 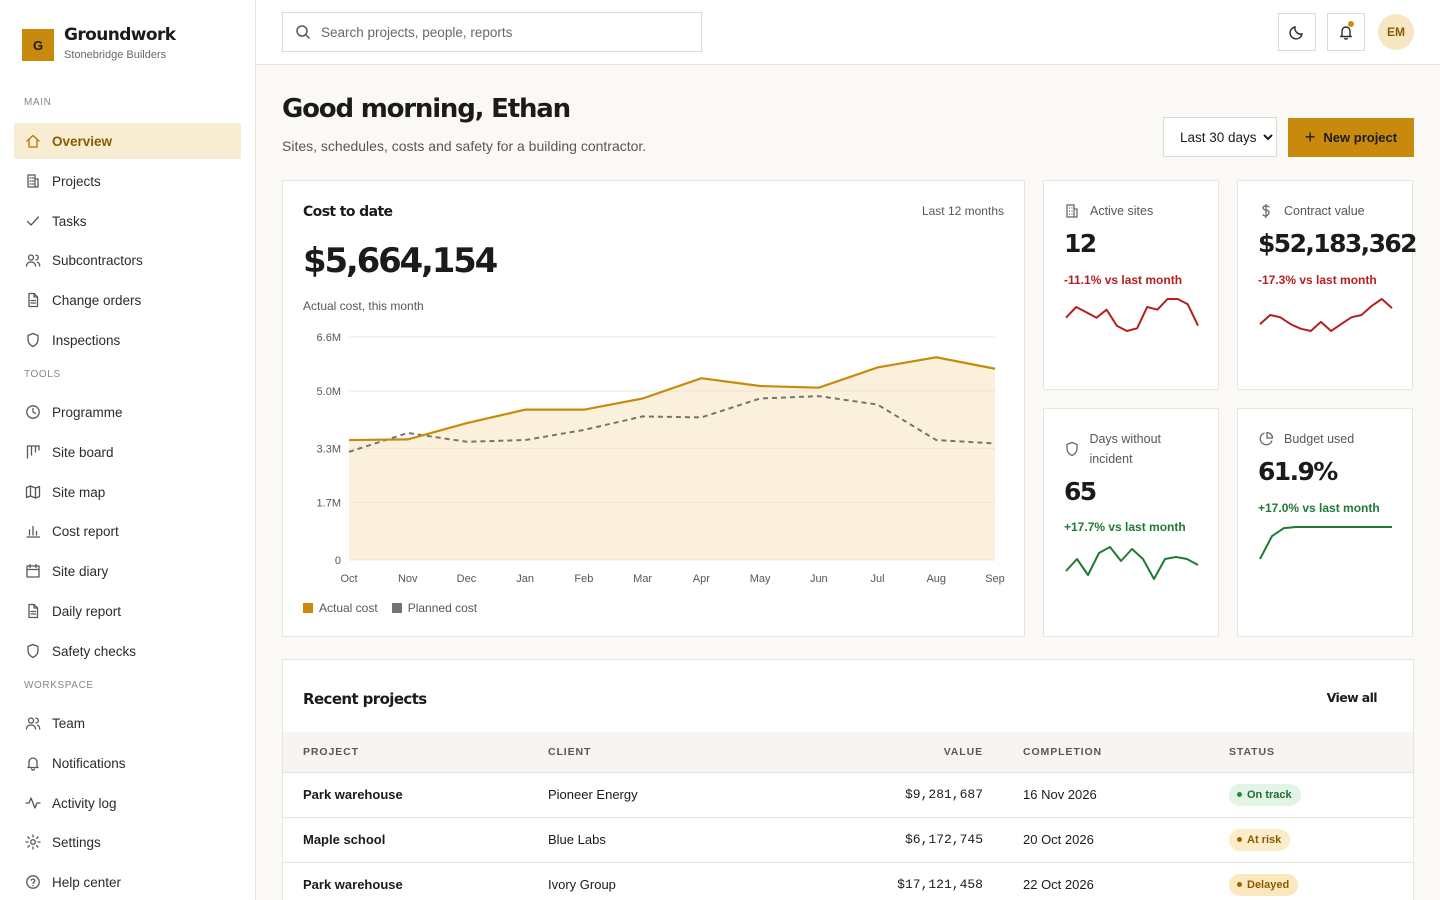 I want to click on x-tick-label: Feb, so click(x=583, y=579).